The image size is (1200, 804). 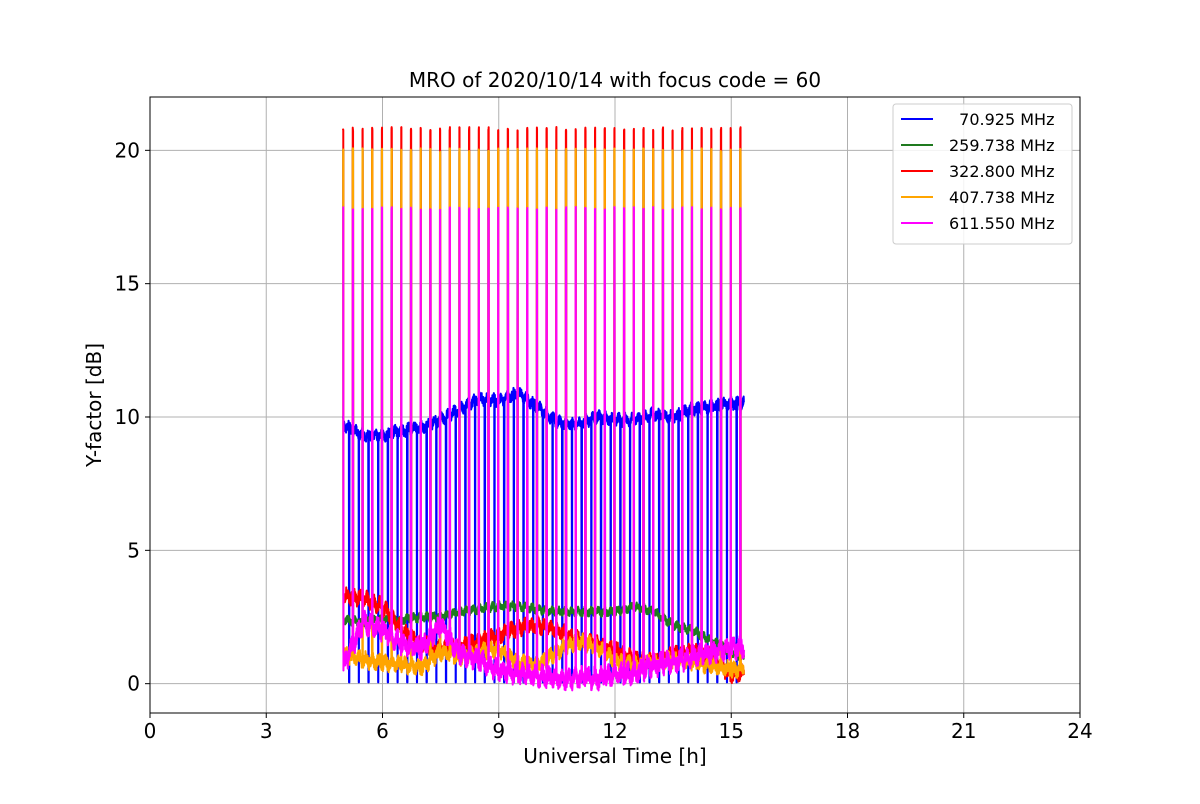 I want to click on y-tick-label: 10, so click(x=127, y=417).